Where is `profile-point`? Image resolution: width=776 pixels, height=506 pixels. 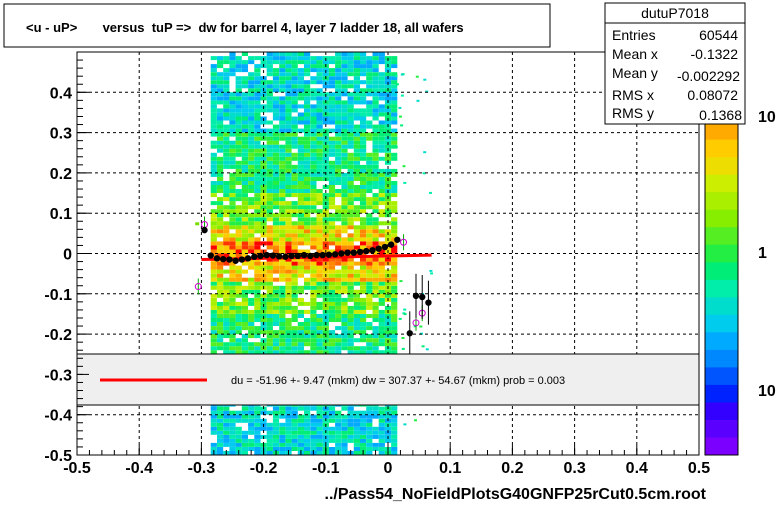
profile-point is located at coordinates (273, 255).